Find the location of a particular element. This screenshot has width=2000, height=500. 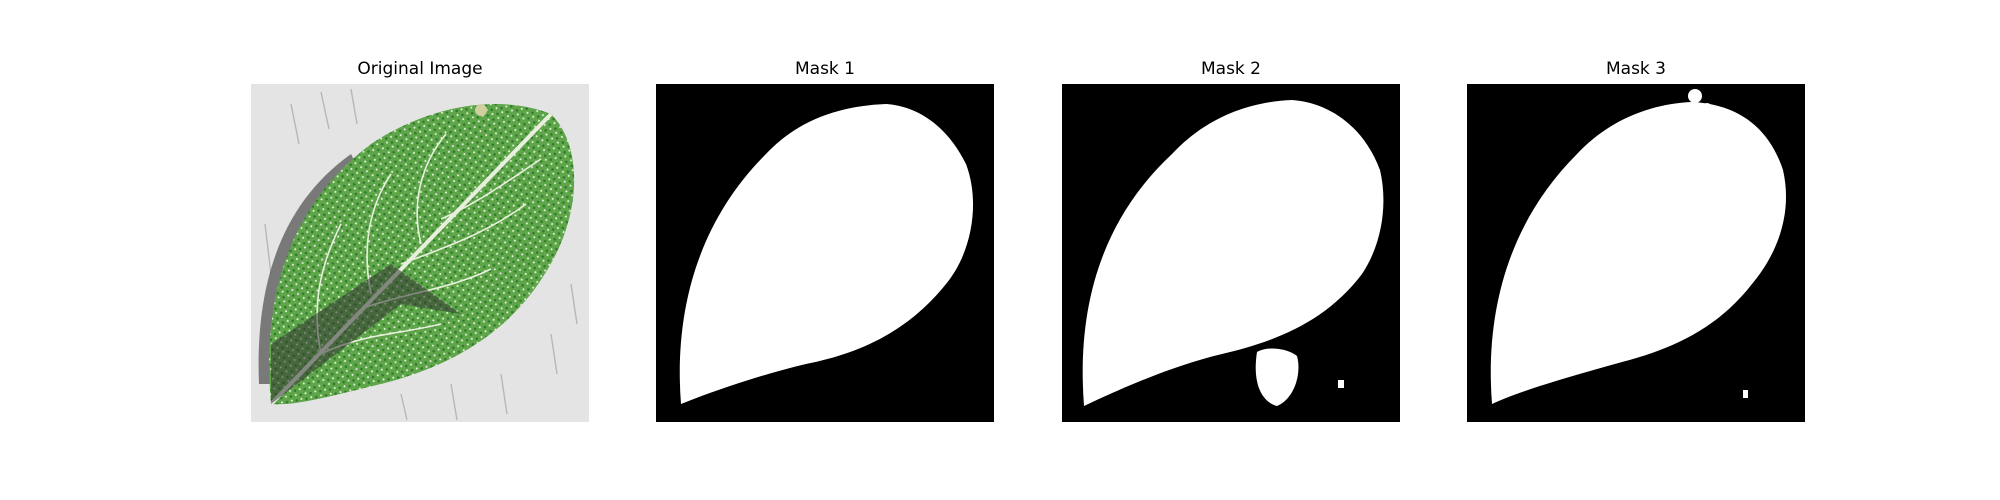

panel-title: Mask 3 is located at coordinates (1635, 69).